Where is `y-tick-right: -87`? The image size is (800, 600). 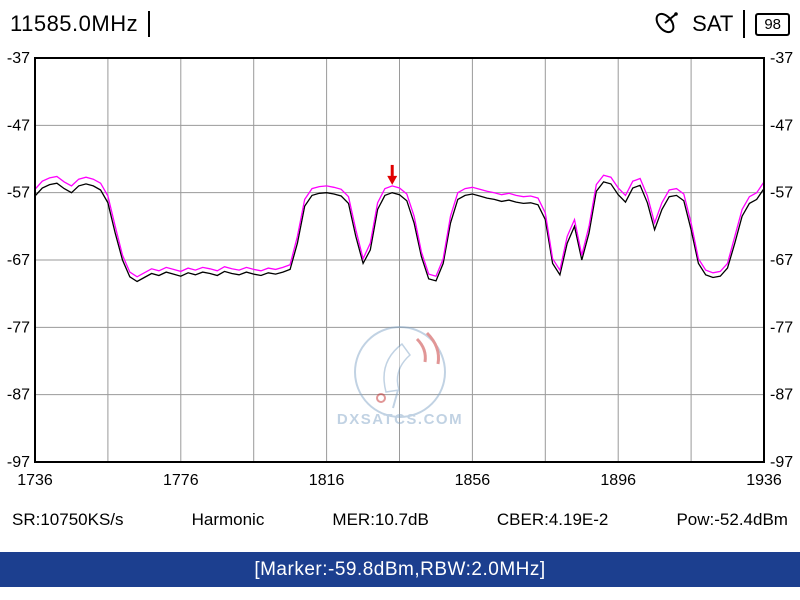
y-tick-right: -87 is located at coordinates (781, 395).